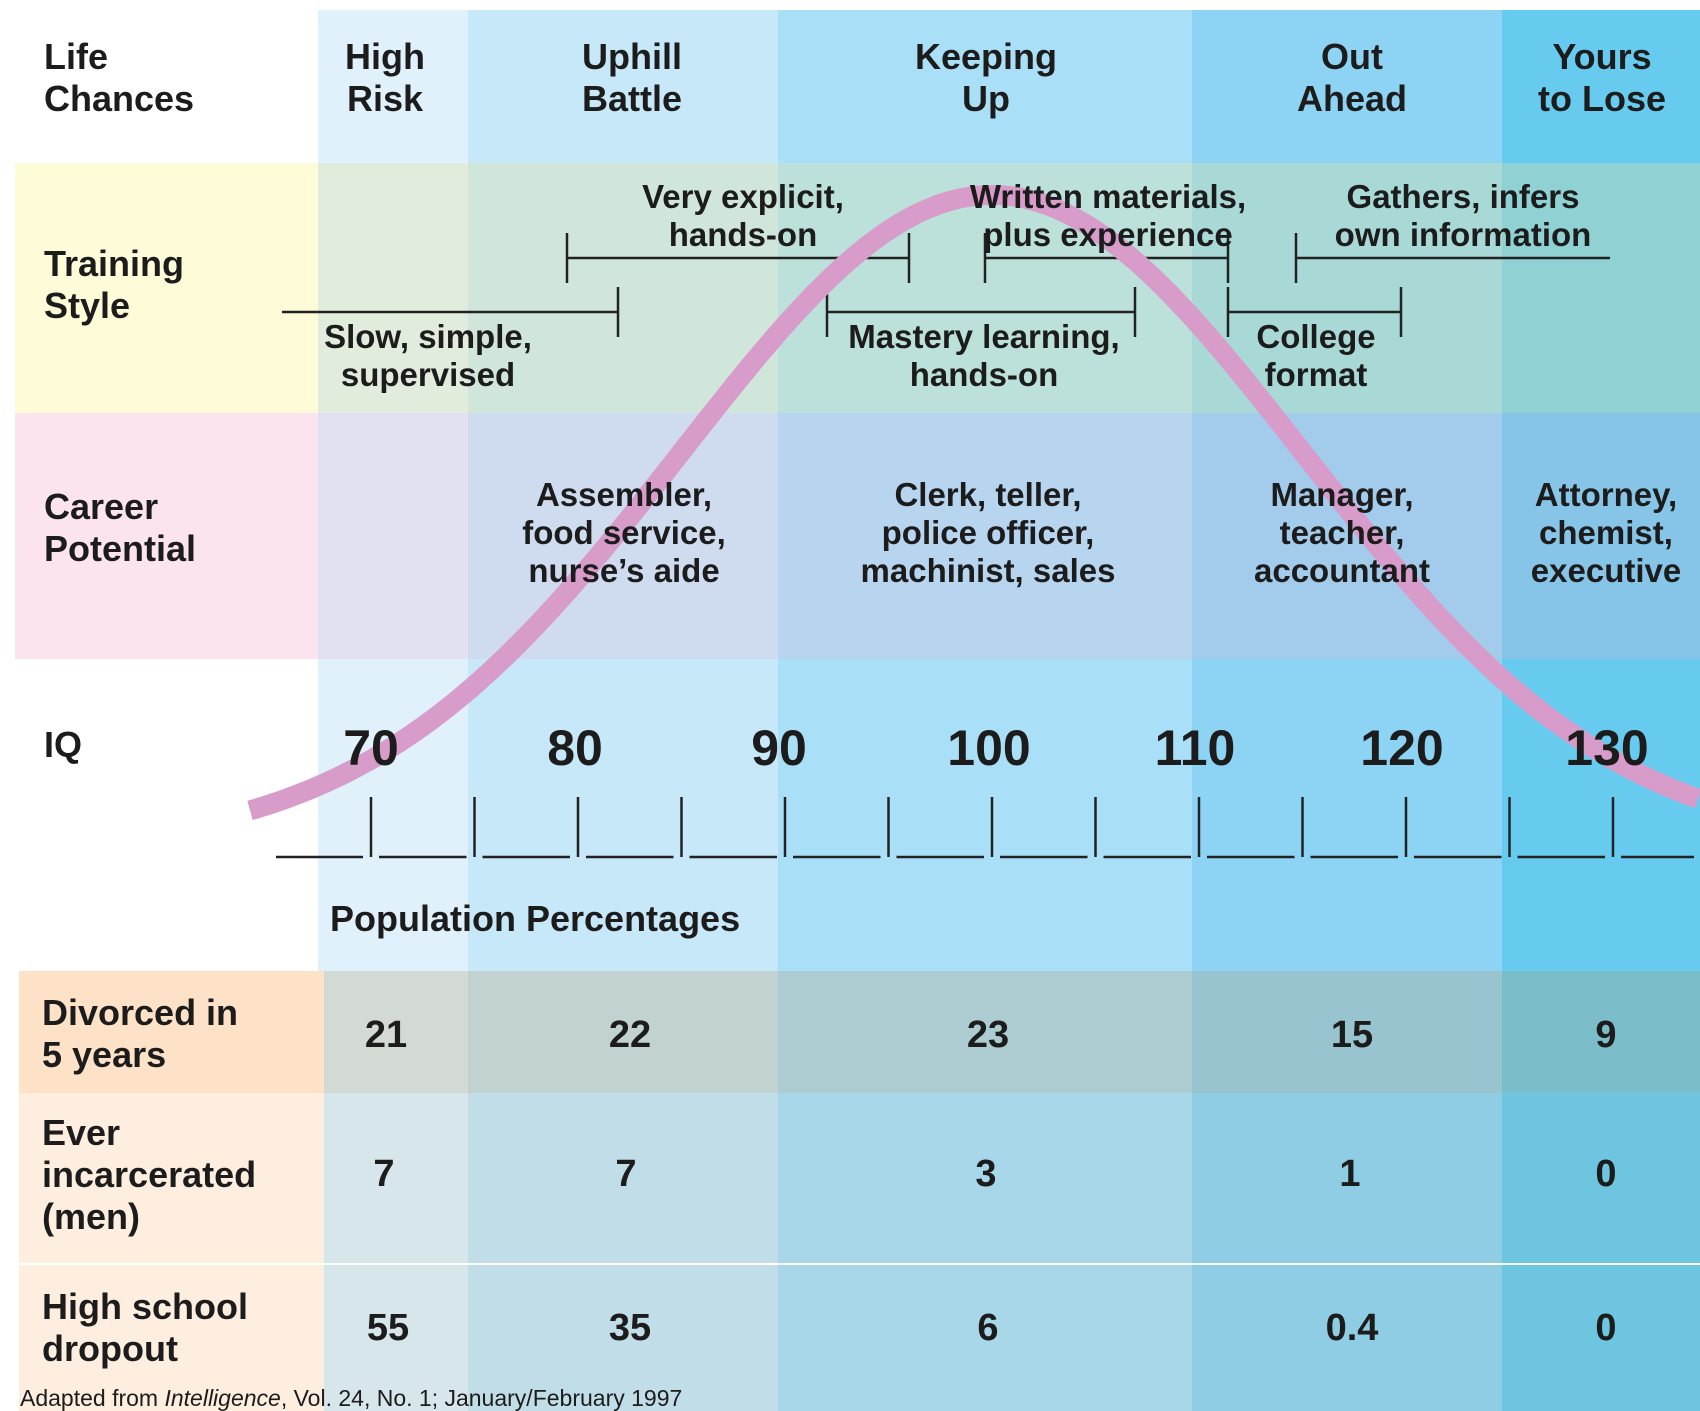 This screenshot has width=1700, height=1411. Describe the element at coordinates (114, 284) in the screenshot. I see `row-label-training-style: Training Style` at that location.